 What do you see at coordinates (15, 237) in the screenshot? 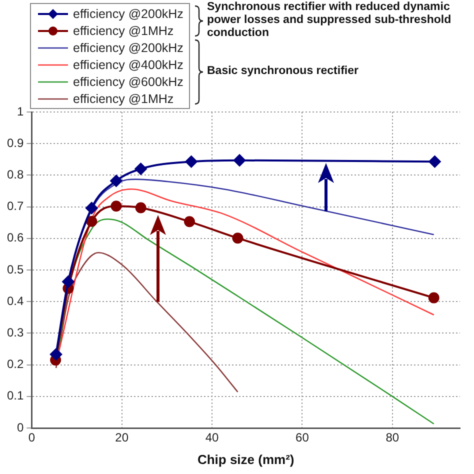
I see `y-tick-label: 0.6` at bounding box center [15, 237].